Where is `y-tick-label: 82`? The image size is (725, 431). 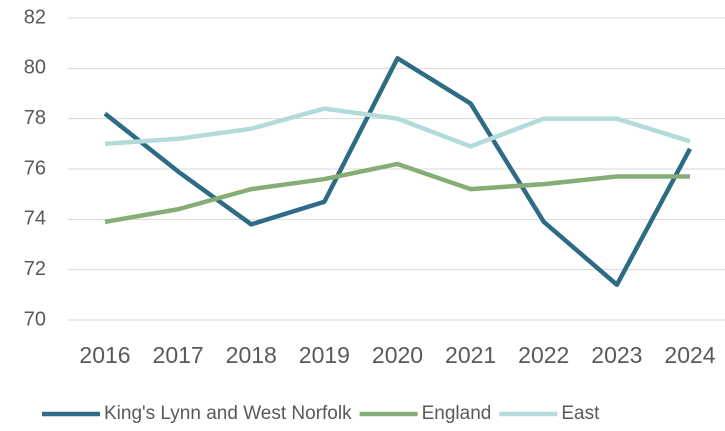 y-tick-label: 82 is located at coordinates (35, 17).